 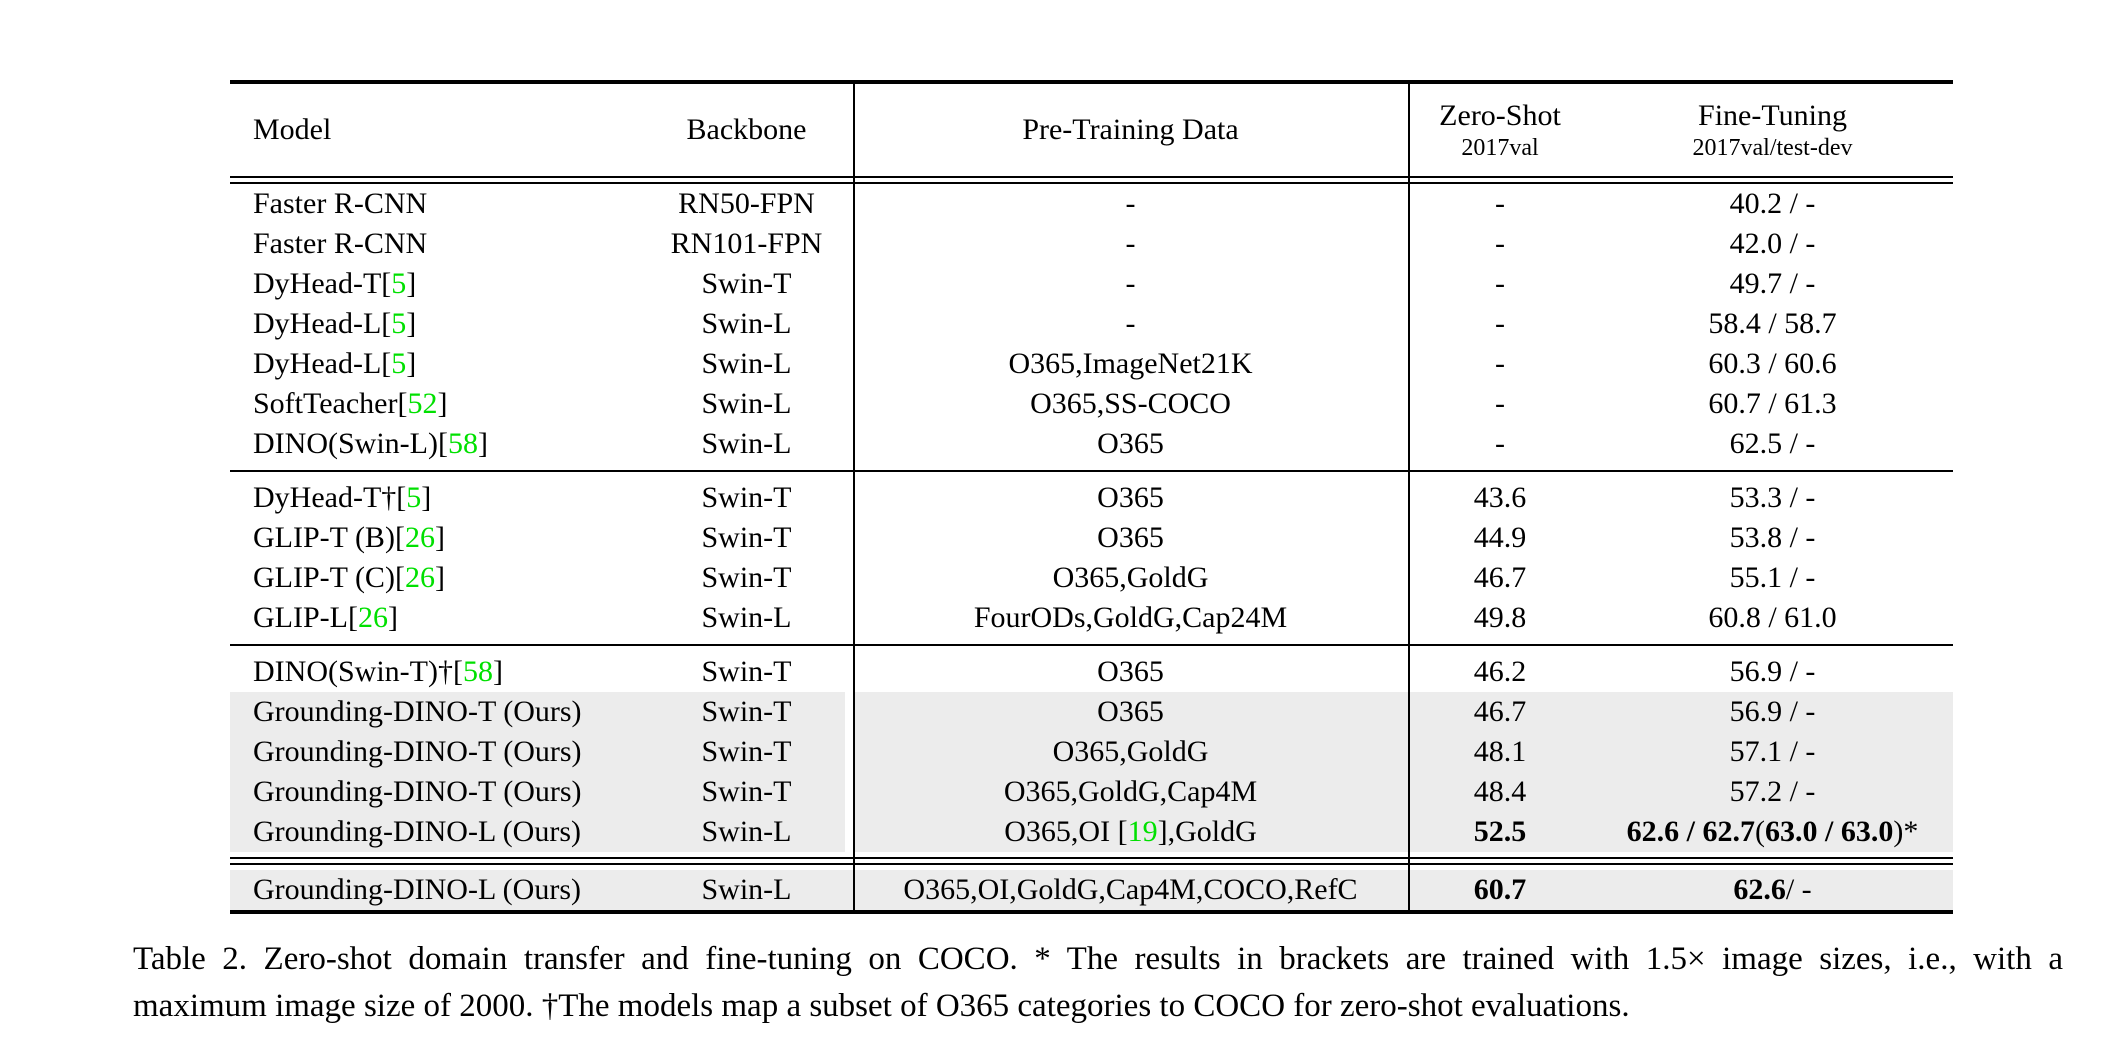 I want to click on cell-text: O365,OI,GoldG,Cap4M,COCO,RefC, so click(x=1130, y=889).